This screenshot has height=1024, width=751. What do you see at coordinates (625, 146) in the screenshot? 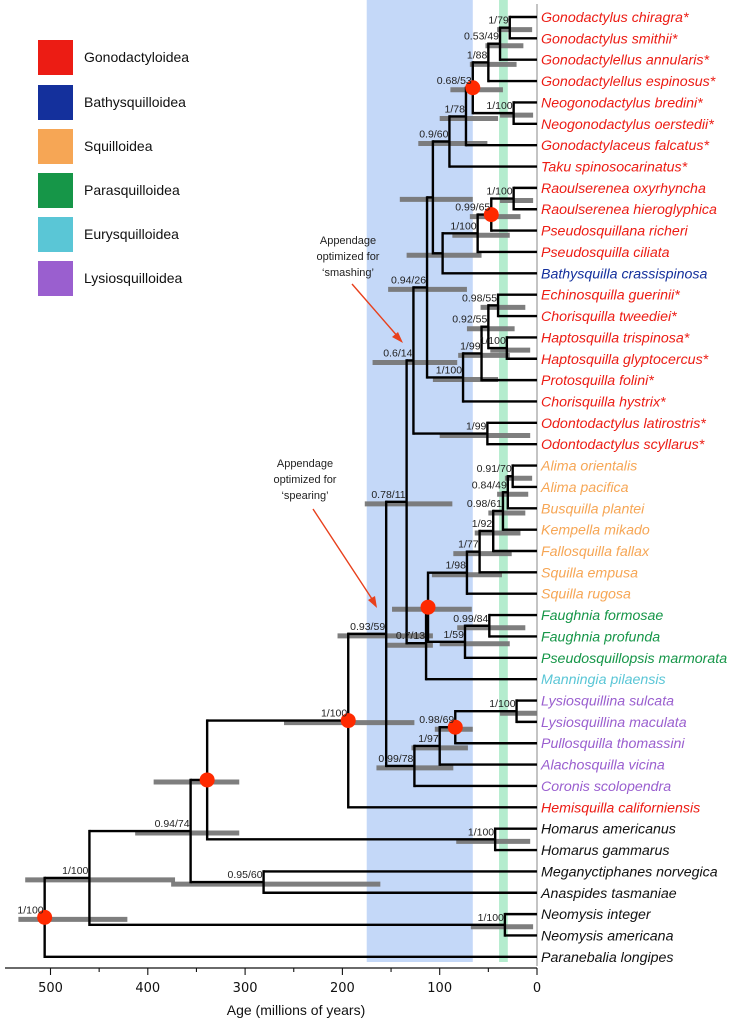
I see `taxon-label: Gonodactylaceus falcatus*` at bounding box center [625, 146].